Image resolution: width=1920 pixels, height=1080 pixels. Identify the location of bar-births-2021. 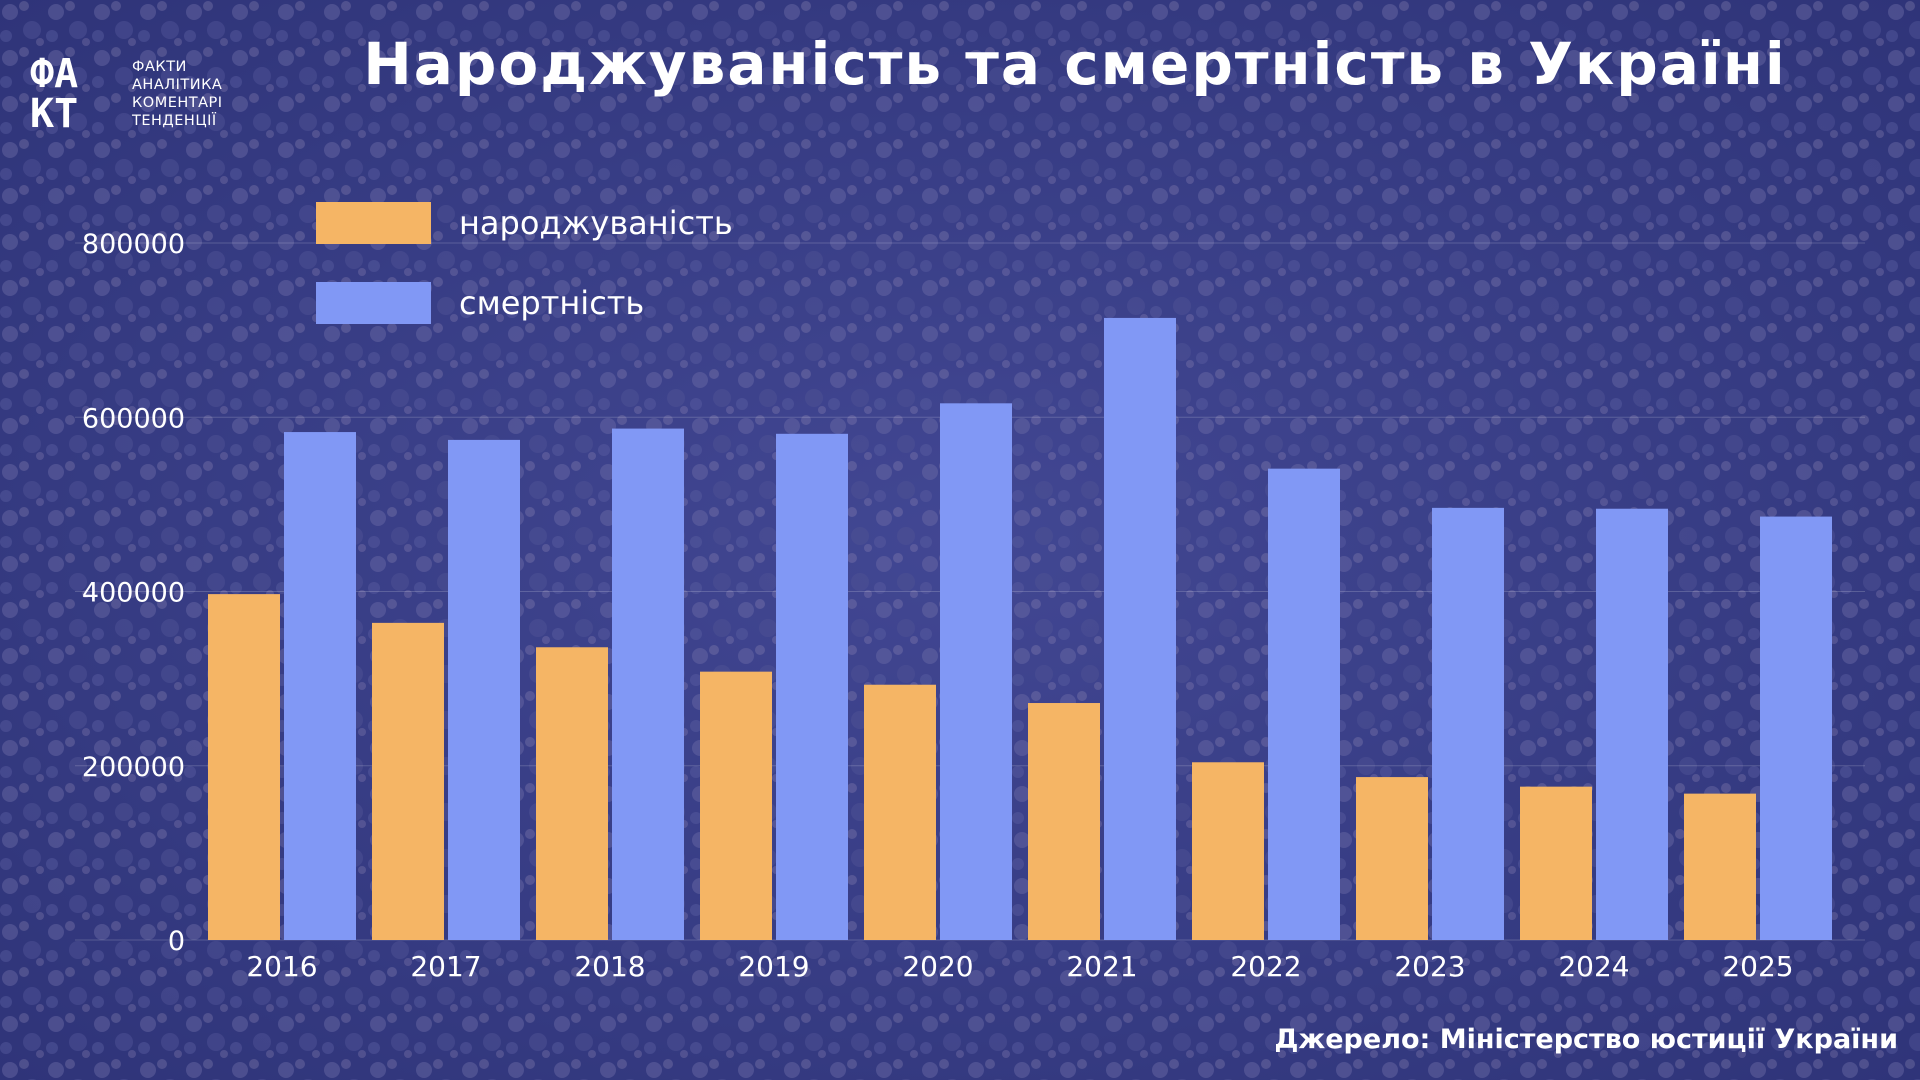
(1064, 821).